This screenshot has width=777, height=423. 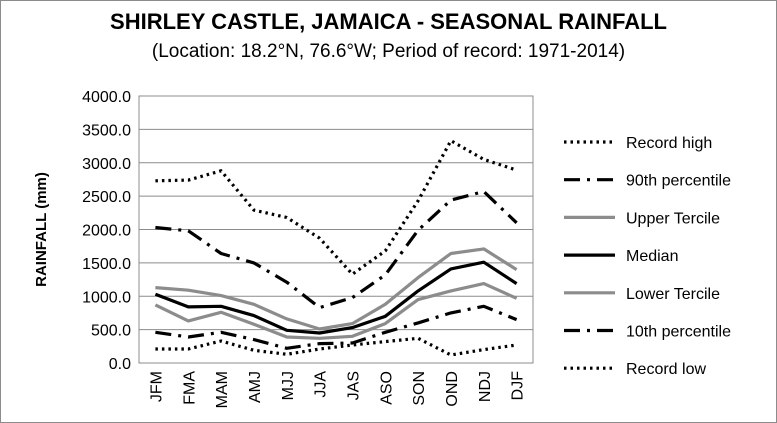 What do you see at coordinates (106, 197) in the screenshot?
I see `y-tick-label: 2500.0` at bounding box center [106, 197].